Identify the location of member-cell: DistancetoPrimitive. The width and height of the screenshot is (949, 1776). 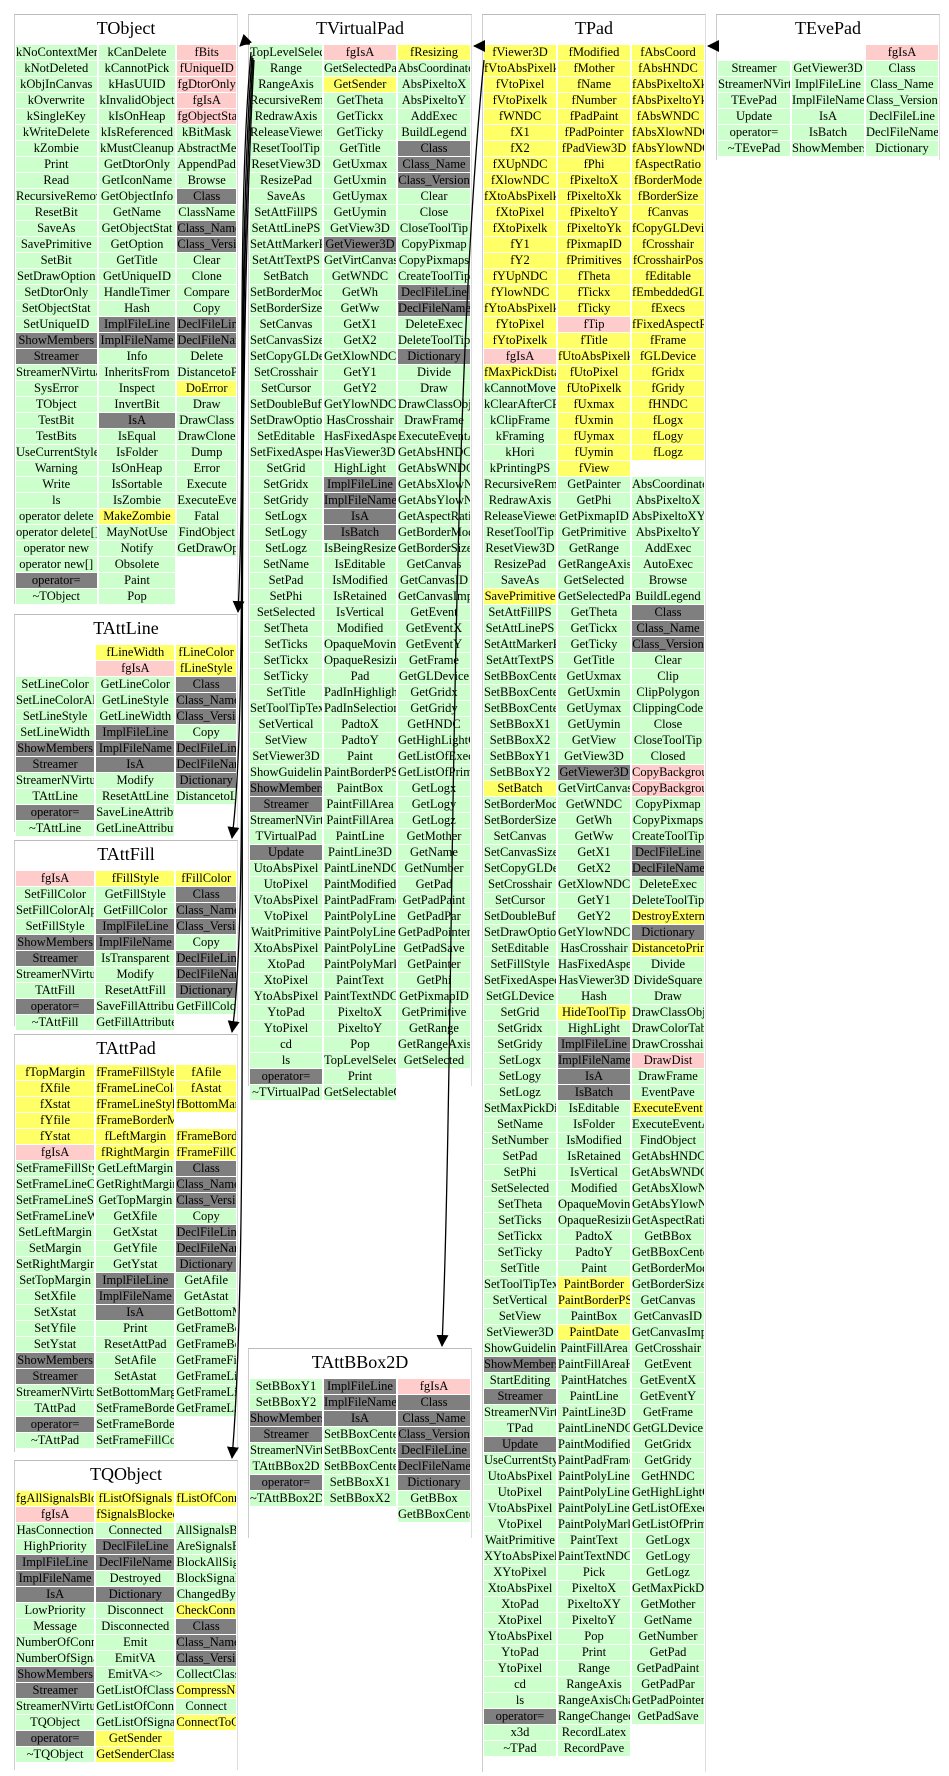
(668, 948).